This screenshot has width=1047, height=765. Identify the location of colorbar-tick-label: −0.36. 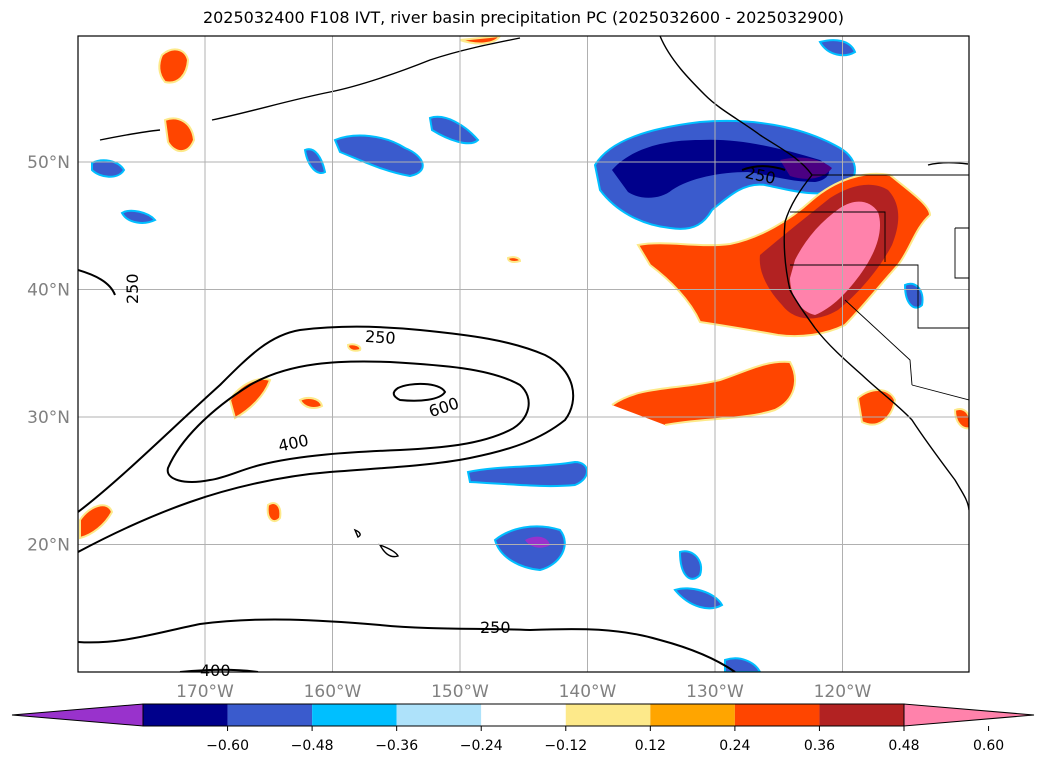
(396, 746).